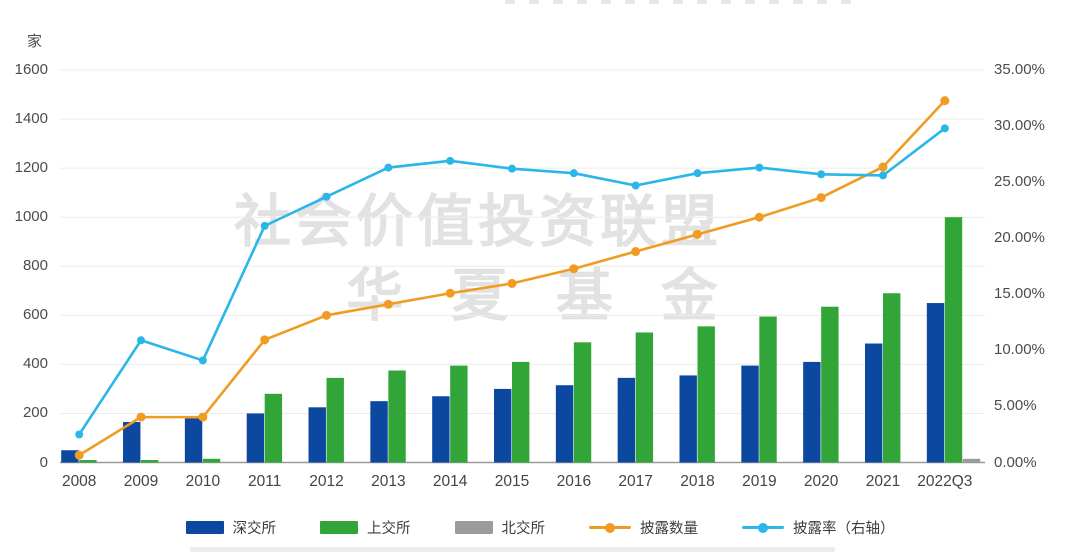  I want to click on x-axis-label-2012: 2012, so click(326, 481).